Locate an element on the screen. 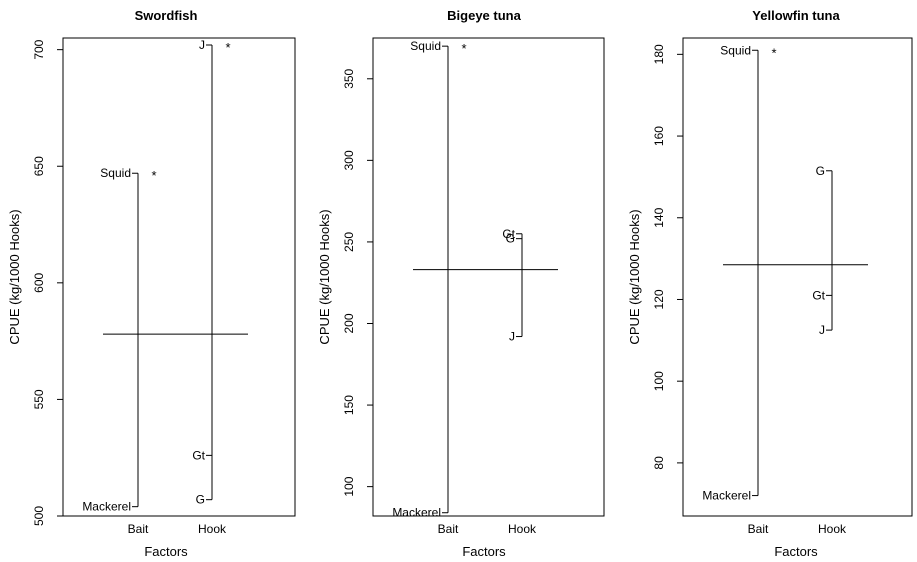 The height and width of the screenshot is (562, 917). panel1-y-tick-label-650: 650 is located at coordinates (39, 166).